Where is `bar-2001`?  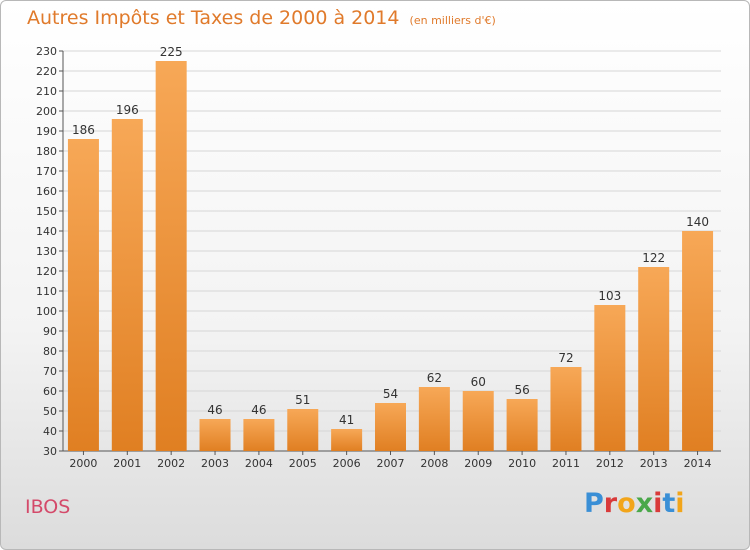
bar-2001 is located at coordinates (127, 285).